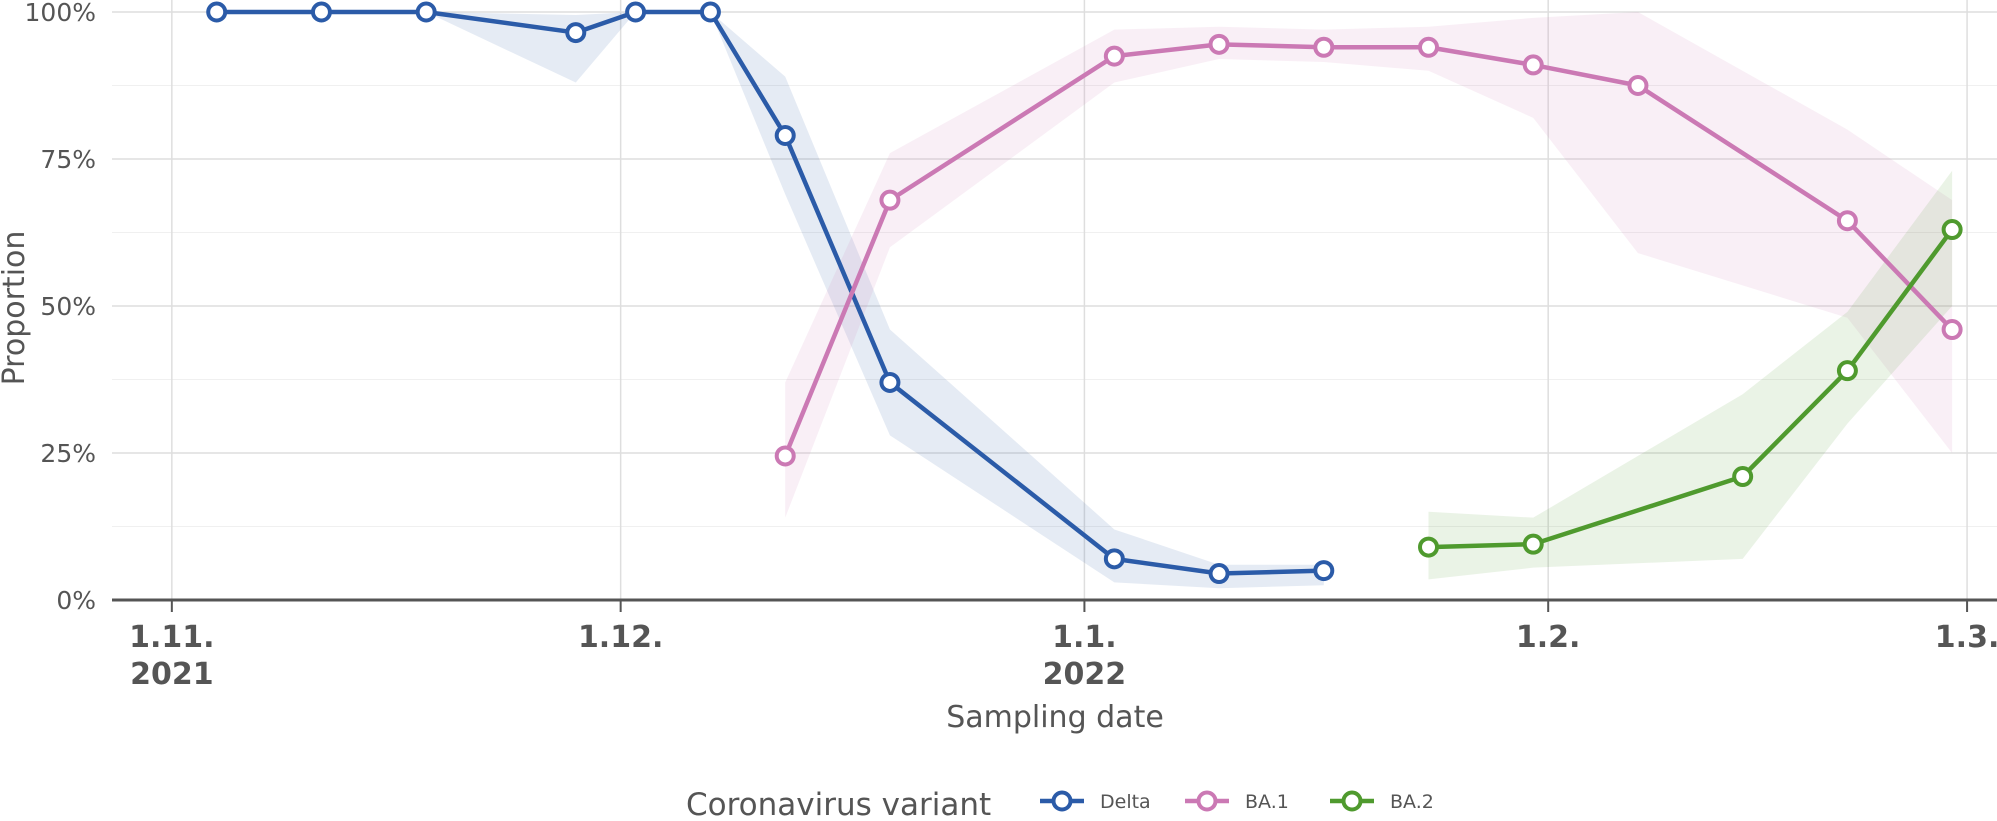 Image resolution: width=1997 pixels, height=821 pixels. I want to click on legend-swatch-point-delta, so click(1062, 801).